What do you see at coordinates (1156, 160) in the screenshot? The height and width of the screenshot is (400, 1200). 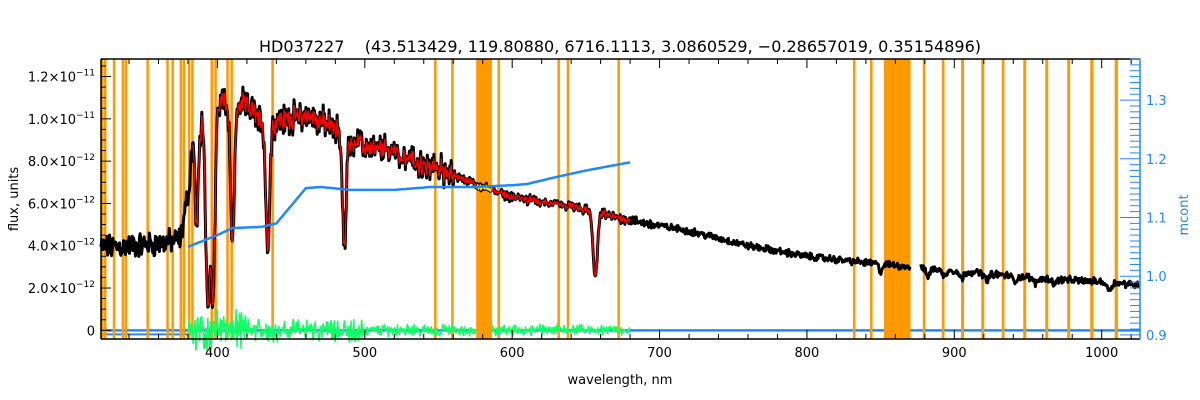 I see `y2-tick-label: 1.2` at bounding box center [1156, 160].